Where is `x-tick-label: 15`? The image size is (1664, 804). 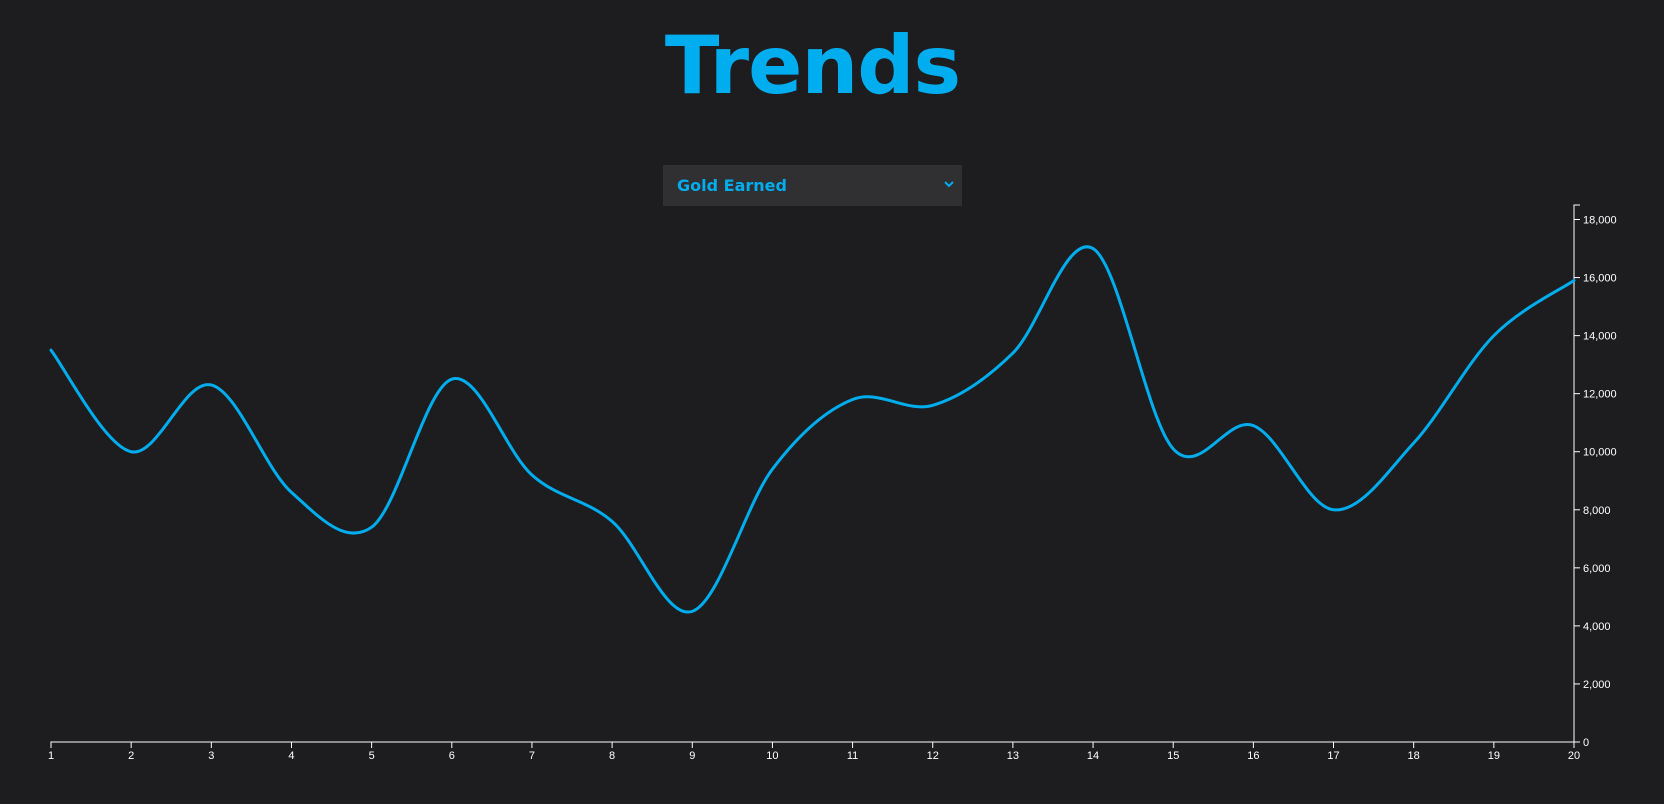 x-tick-label: 15 is located at coordinates (1173, 756).